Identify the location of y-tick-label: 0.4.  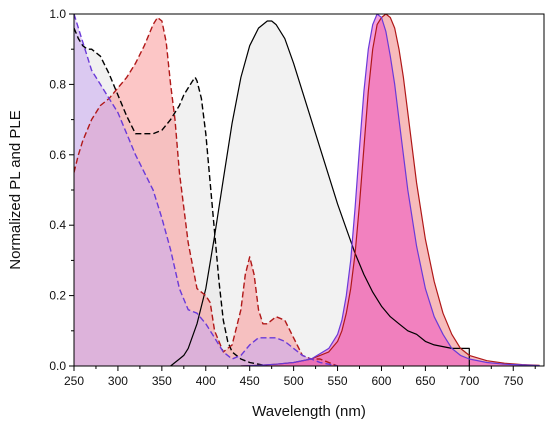
(57, 225).